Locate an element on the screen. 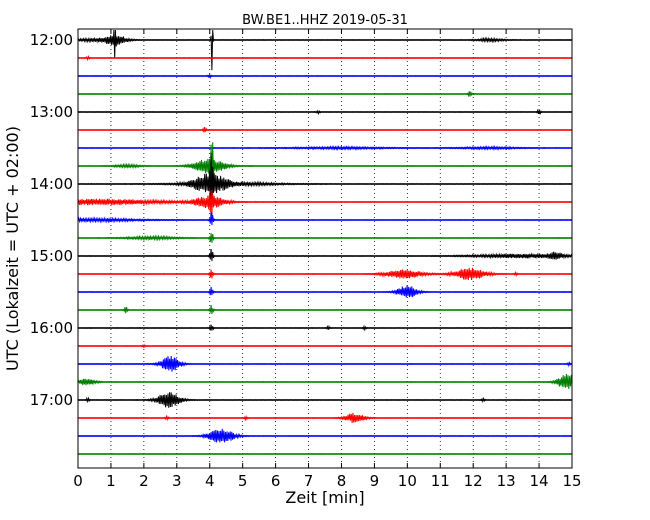 The height and width of the screenshot is (520, 650). y-tick-label: 17:00 is located at coordinates (51, 400).